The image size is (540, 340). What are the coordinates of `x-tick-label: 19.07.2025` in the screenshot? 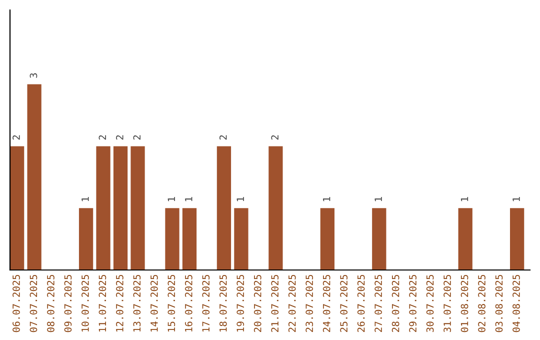 It's located at (240, 303).